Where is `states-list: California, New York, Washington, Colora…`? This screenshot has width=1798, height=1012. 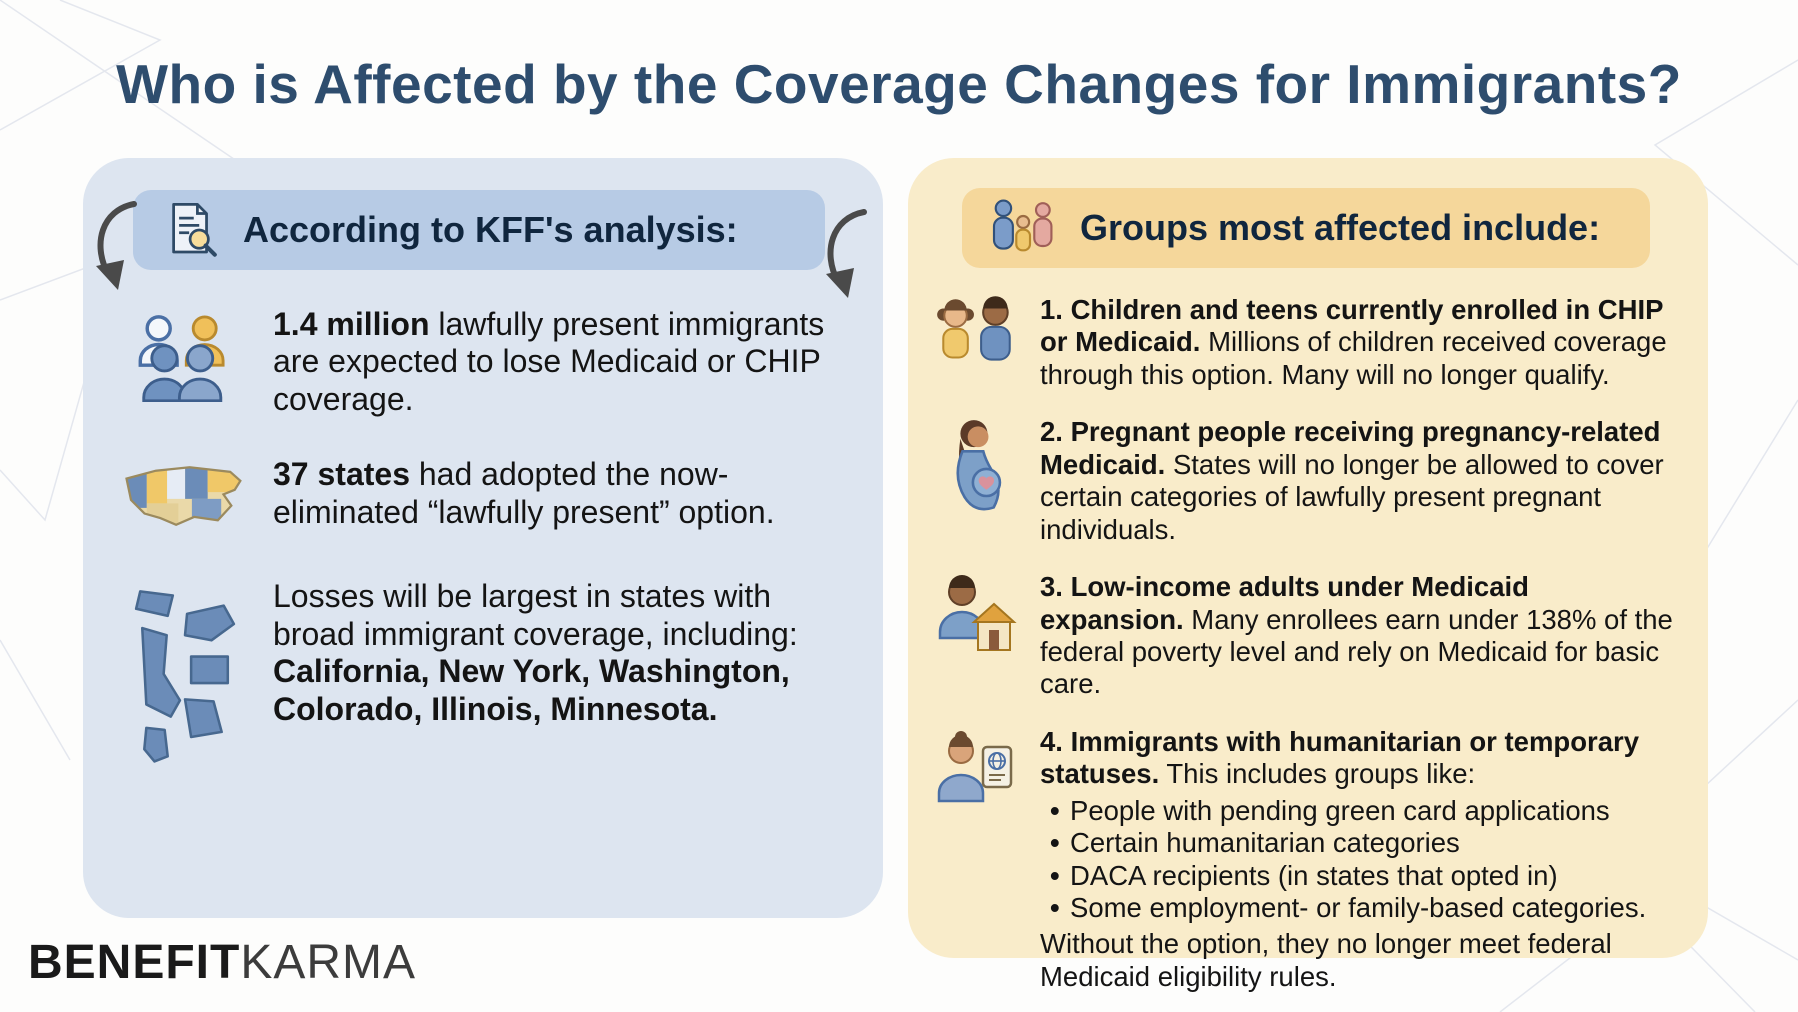 states-list: California, New York, Washington, Colora… is located at coordinates (531, 690).